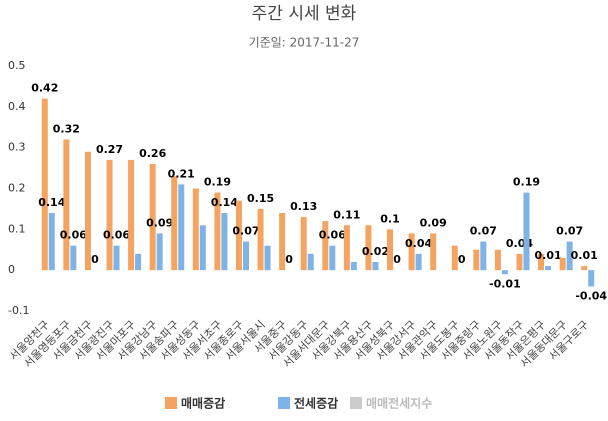 The height and width of the screenshot is (421, 608). I want to click on legend-label: 전세증감, so click(316, 403).